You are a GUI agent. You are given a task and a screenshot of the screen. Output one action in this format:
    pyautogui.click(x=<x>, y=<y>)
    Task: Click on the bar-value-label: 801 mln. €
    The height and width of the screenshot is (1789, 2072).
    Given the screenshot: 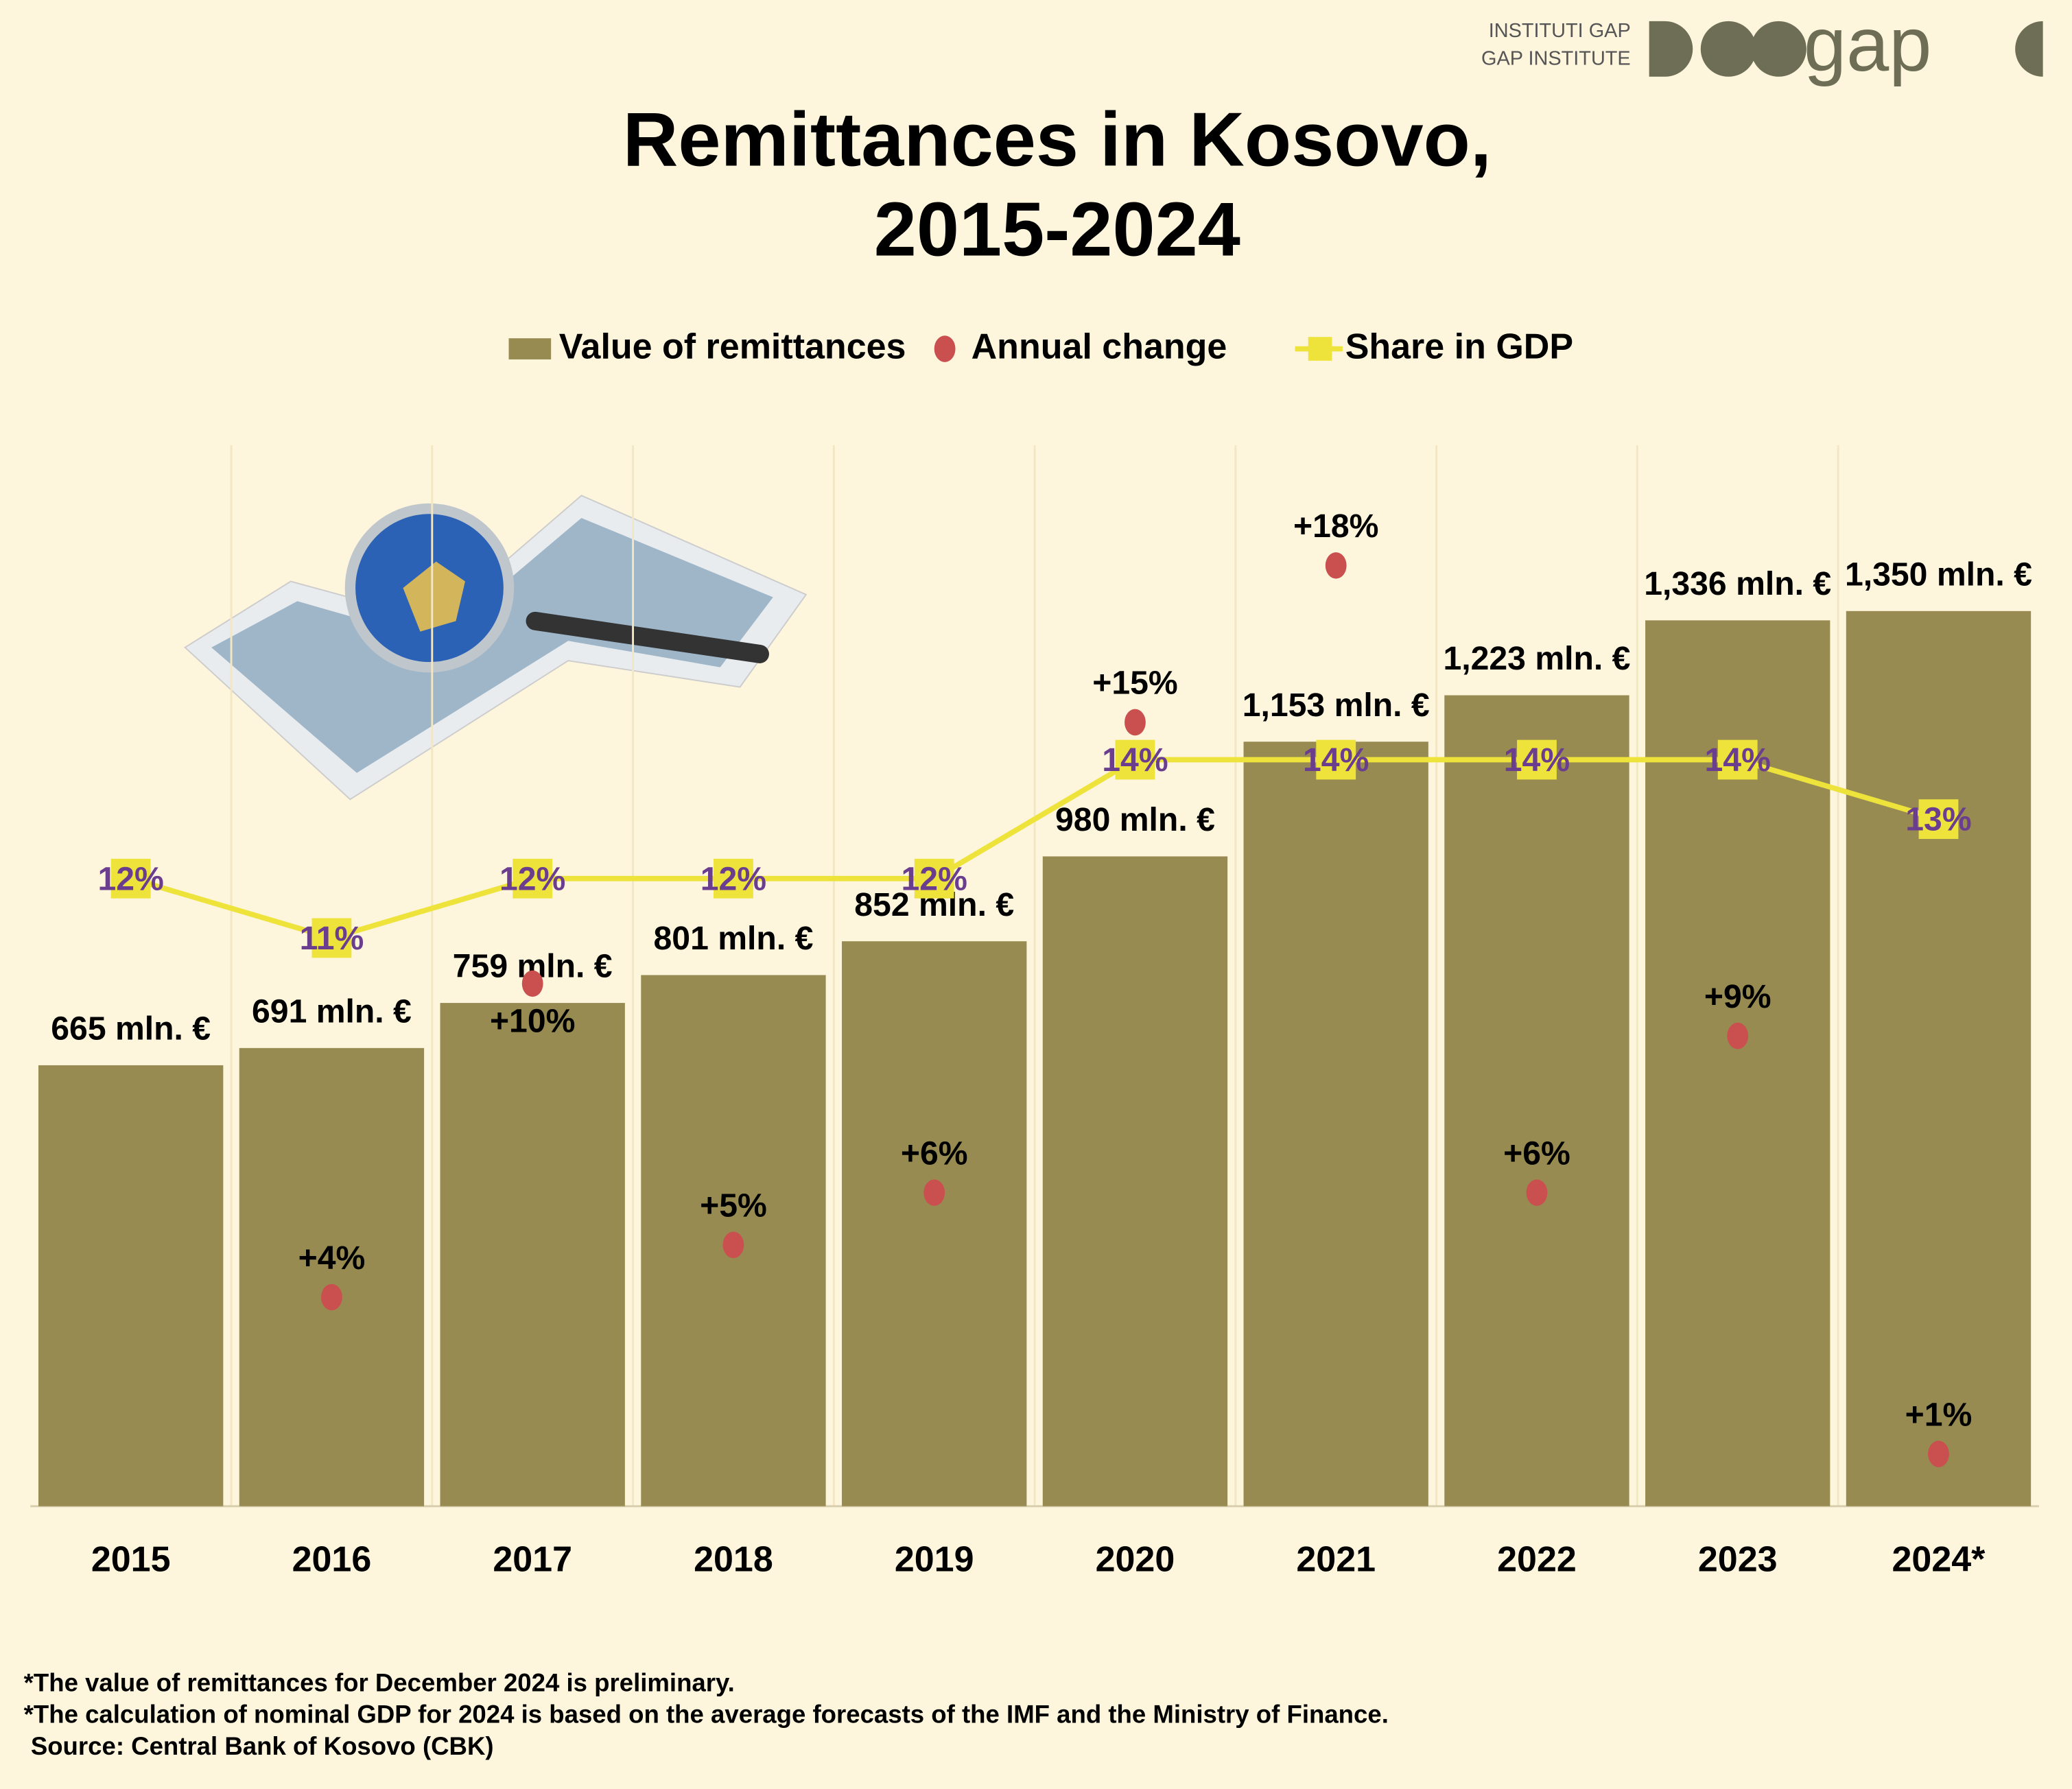 What is the action you would take?
    pyautogui.click(x=734, y=939)
    